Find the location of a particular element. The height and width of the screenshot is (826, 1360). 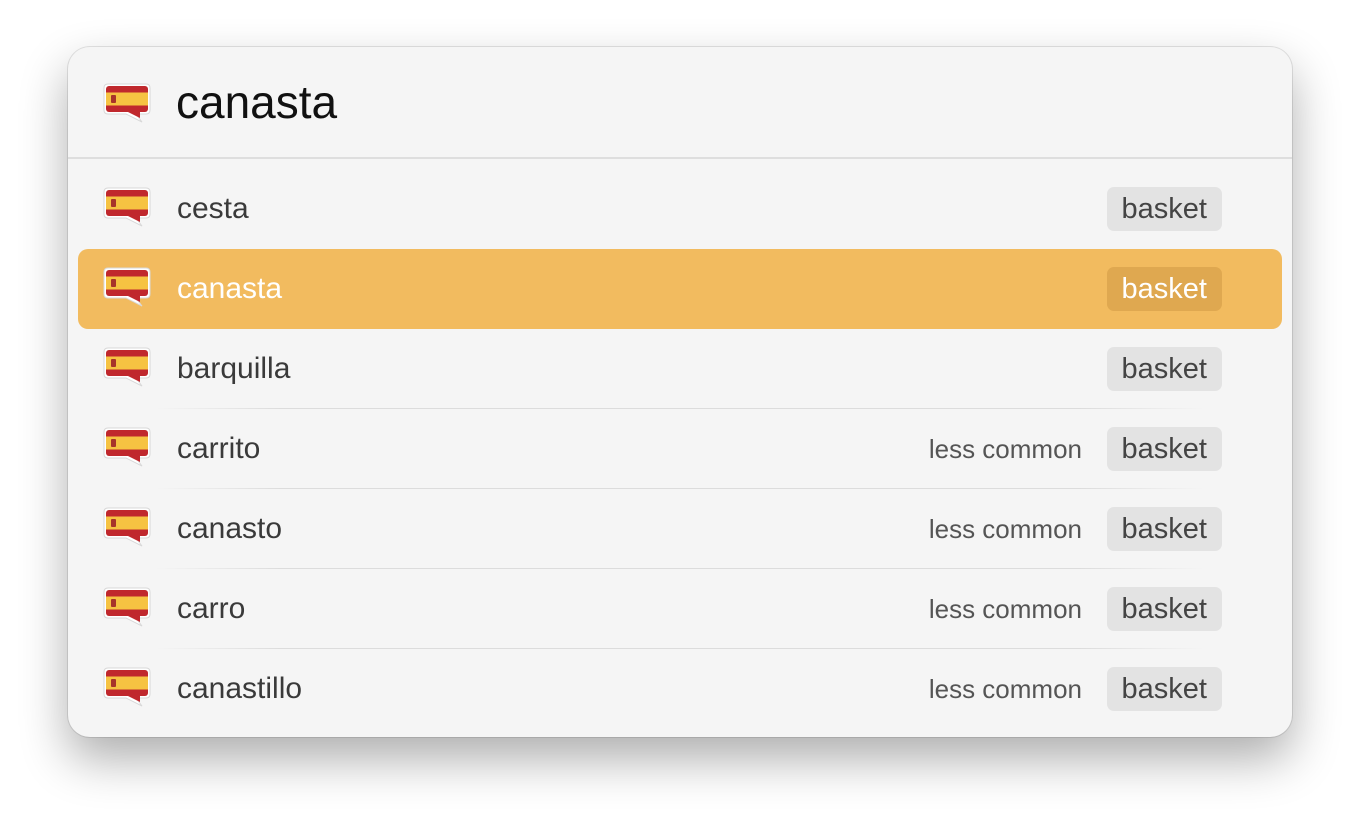

result-word: canasto is located at coordinates (230, 528).